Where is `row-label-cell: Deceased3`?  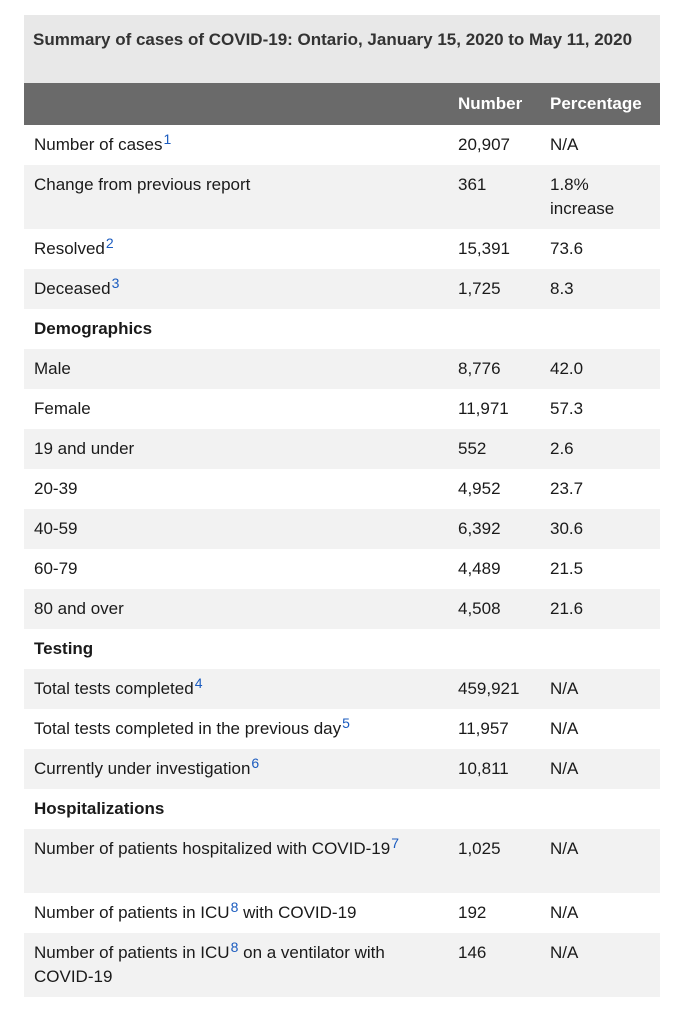
row-label-cell: Deceased3 is located at coordinates (236, 289).